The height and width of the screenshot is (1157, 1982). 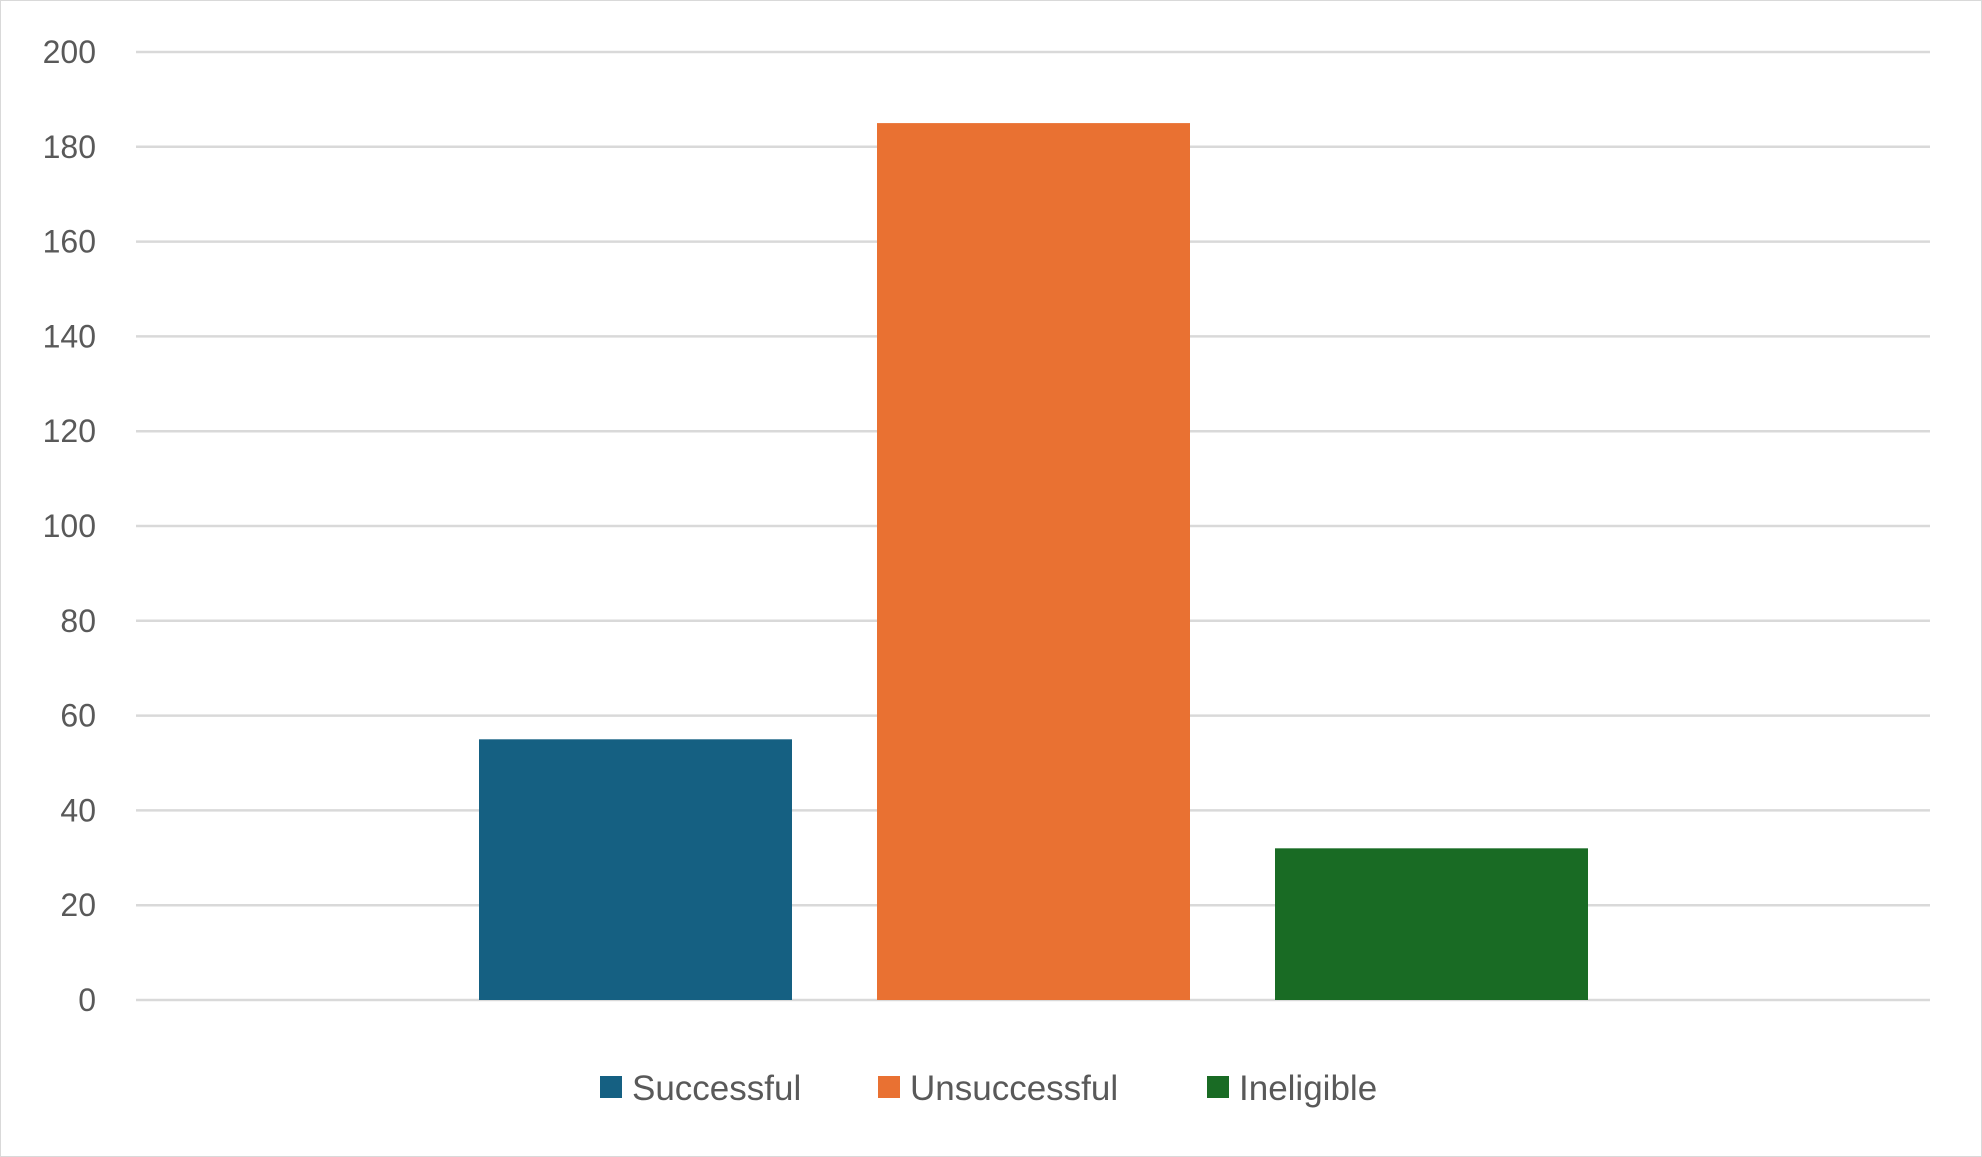 I want to click on y-tick-label: 180, so click(x=69, y=147).